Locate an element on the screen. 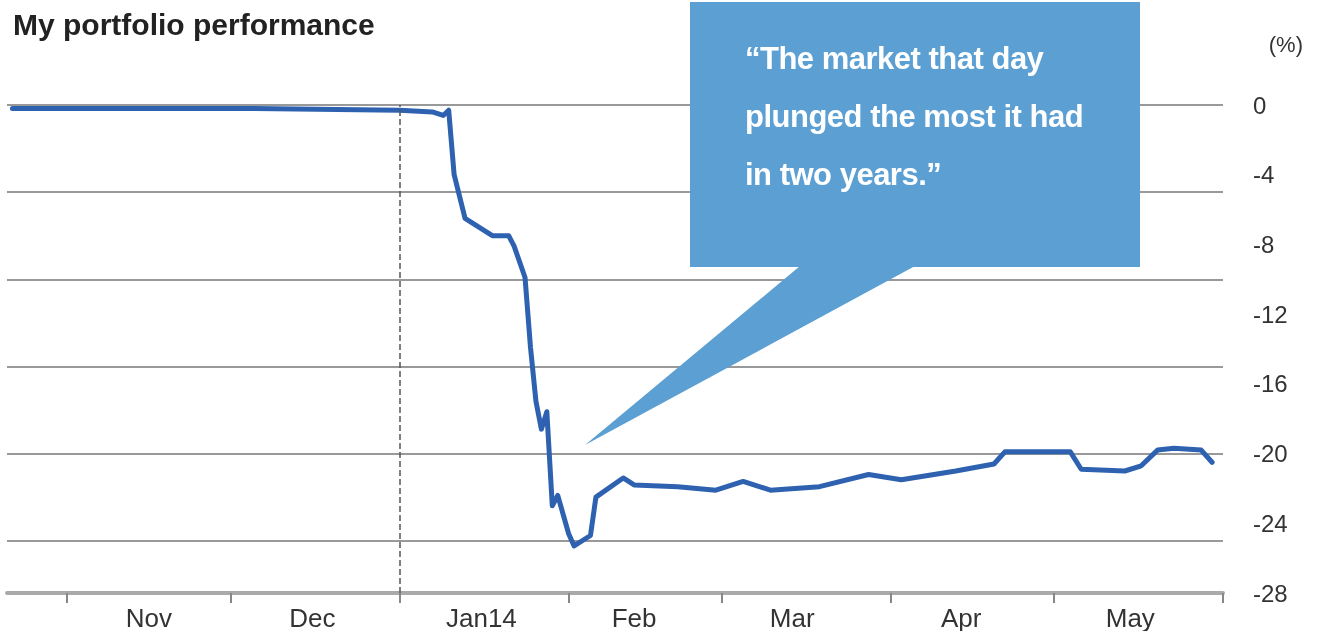 This screenshot has width=1327, height=631. x-tick-label: Dec is located at coordinates (312, 617).